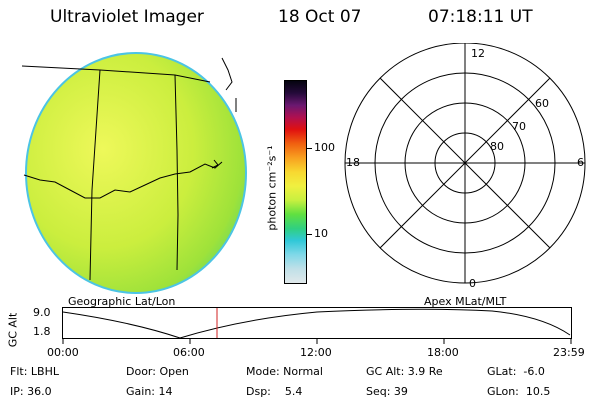  What do you see at coordinates (34, 371) in the screenshot?
I see `status-filter: Flt: LBHL` at bounding box center [34, 371].